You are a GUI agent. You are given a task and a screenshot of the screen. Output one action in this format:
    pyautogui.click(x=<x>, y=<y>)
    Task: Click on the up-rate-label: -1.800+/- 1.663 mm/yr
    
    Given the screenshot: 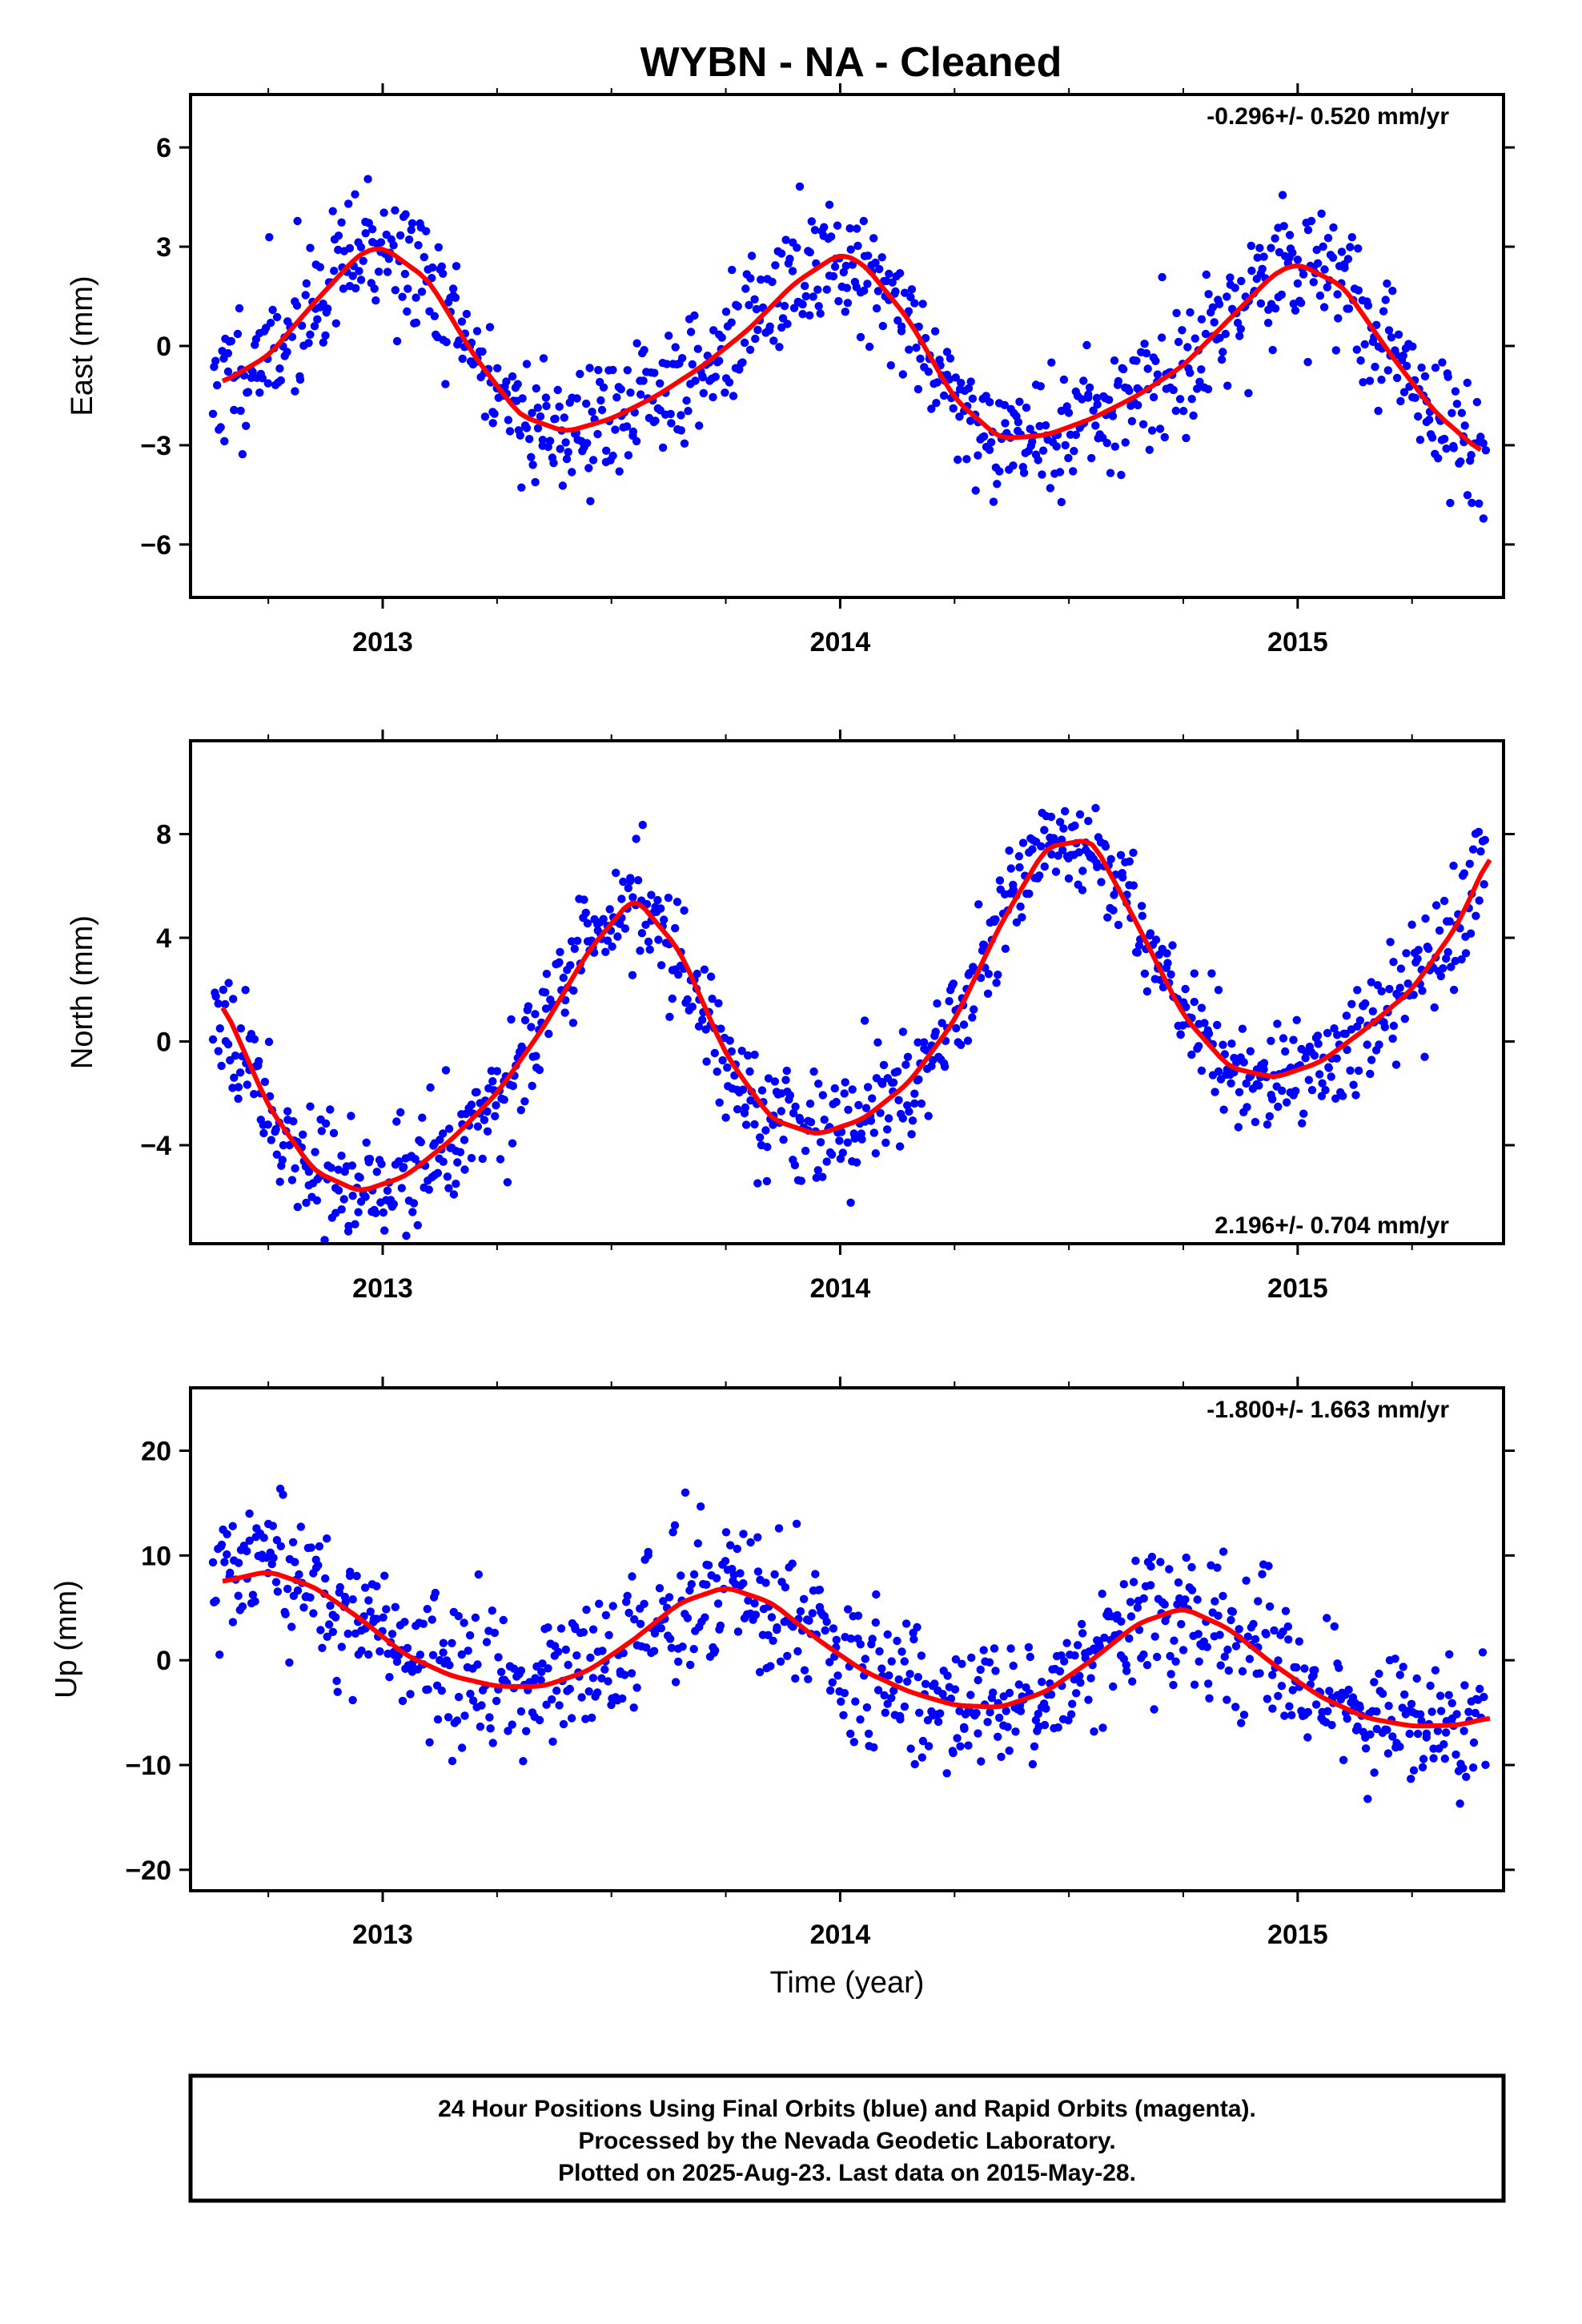 What is the action you would take?
    pyautogui.click(x=1328, y=1410)
    